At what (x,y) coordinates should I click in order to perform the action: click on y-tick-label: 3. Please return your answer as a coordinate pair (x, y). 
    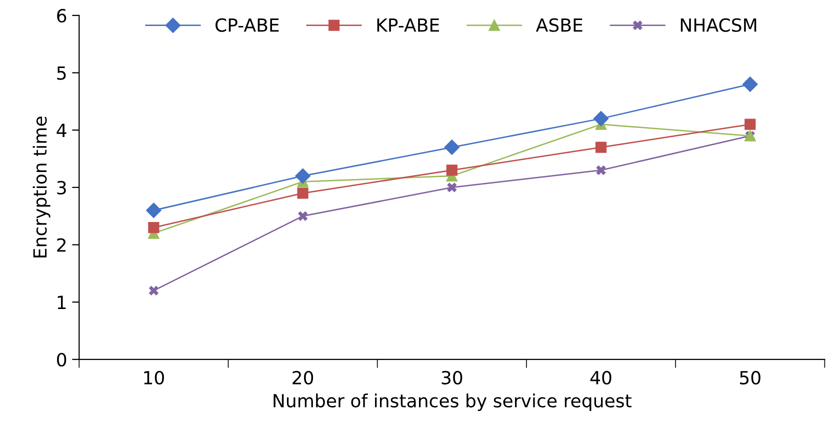
    Looking at the image, I should click on (61, 187).